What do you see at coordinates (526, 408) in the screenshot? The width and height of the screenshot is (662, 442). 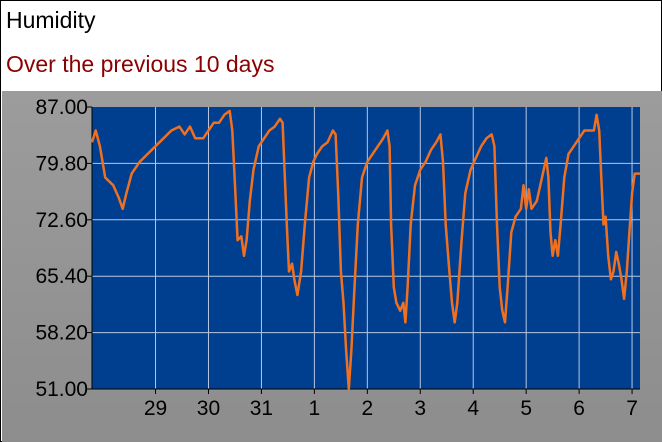 I see `x-tick-label: 5` at bounding box center [526, 408].